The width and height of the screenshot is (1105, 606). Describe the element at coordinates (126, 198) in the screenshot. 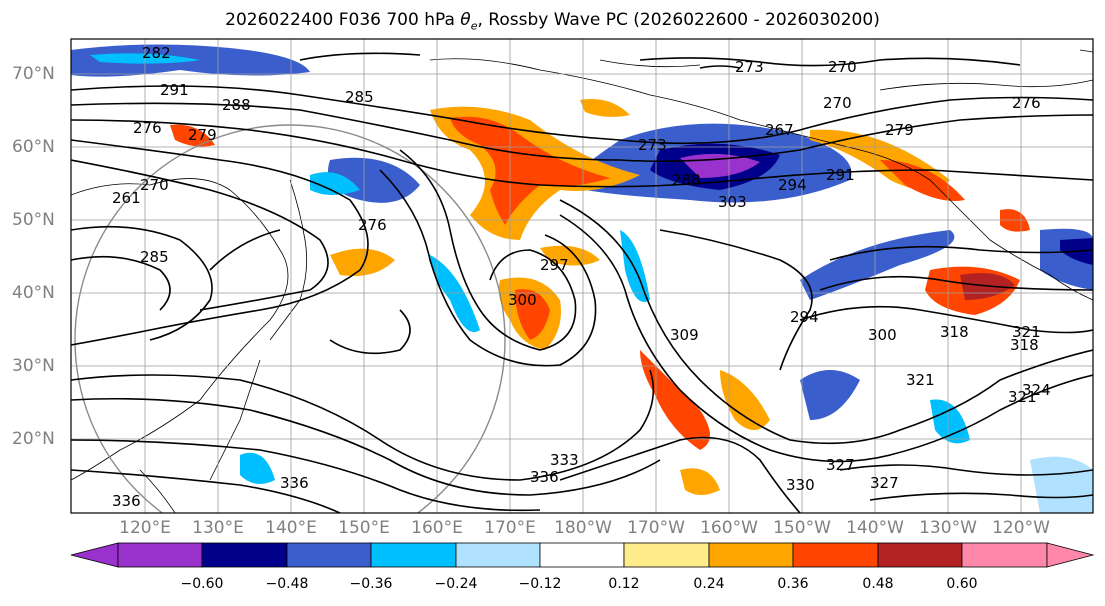

I see `contour-label: 261` at that location.